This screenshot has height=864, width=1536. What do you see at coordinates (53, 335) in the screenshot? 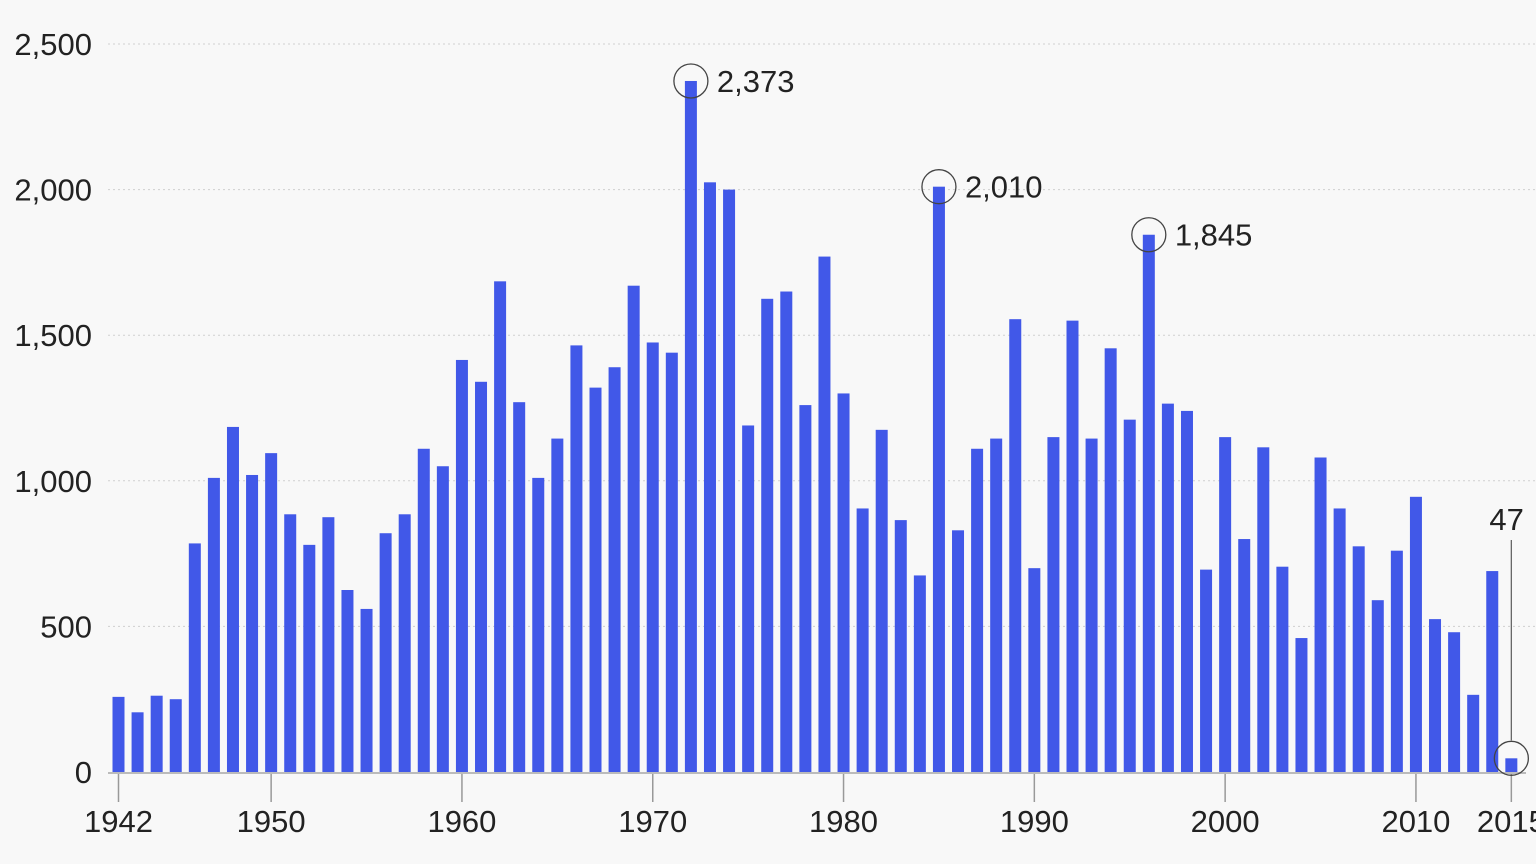
I see `y-tick-label: 1,500` at bounding box center [53, 335].